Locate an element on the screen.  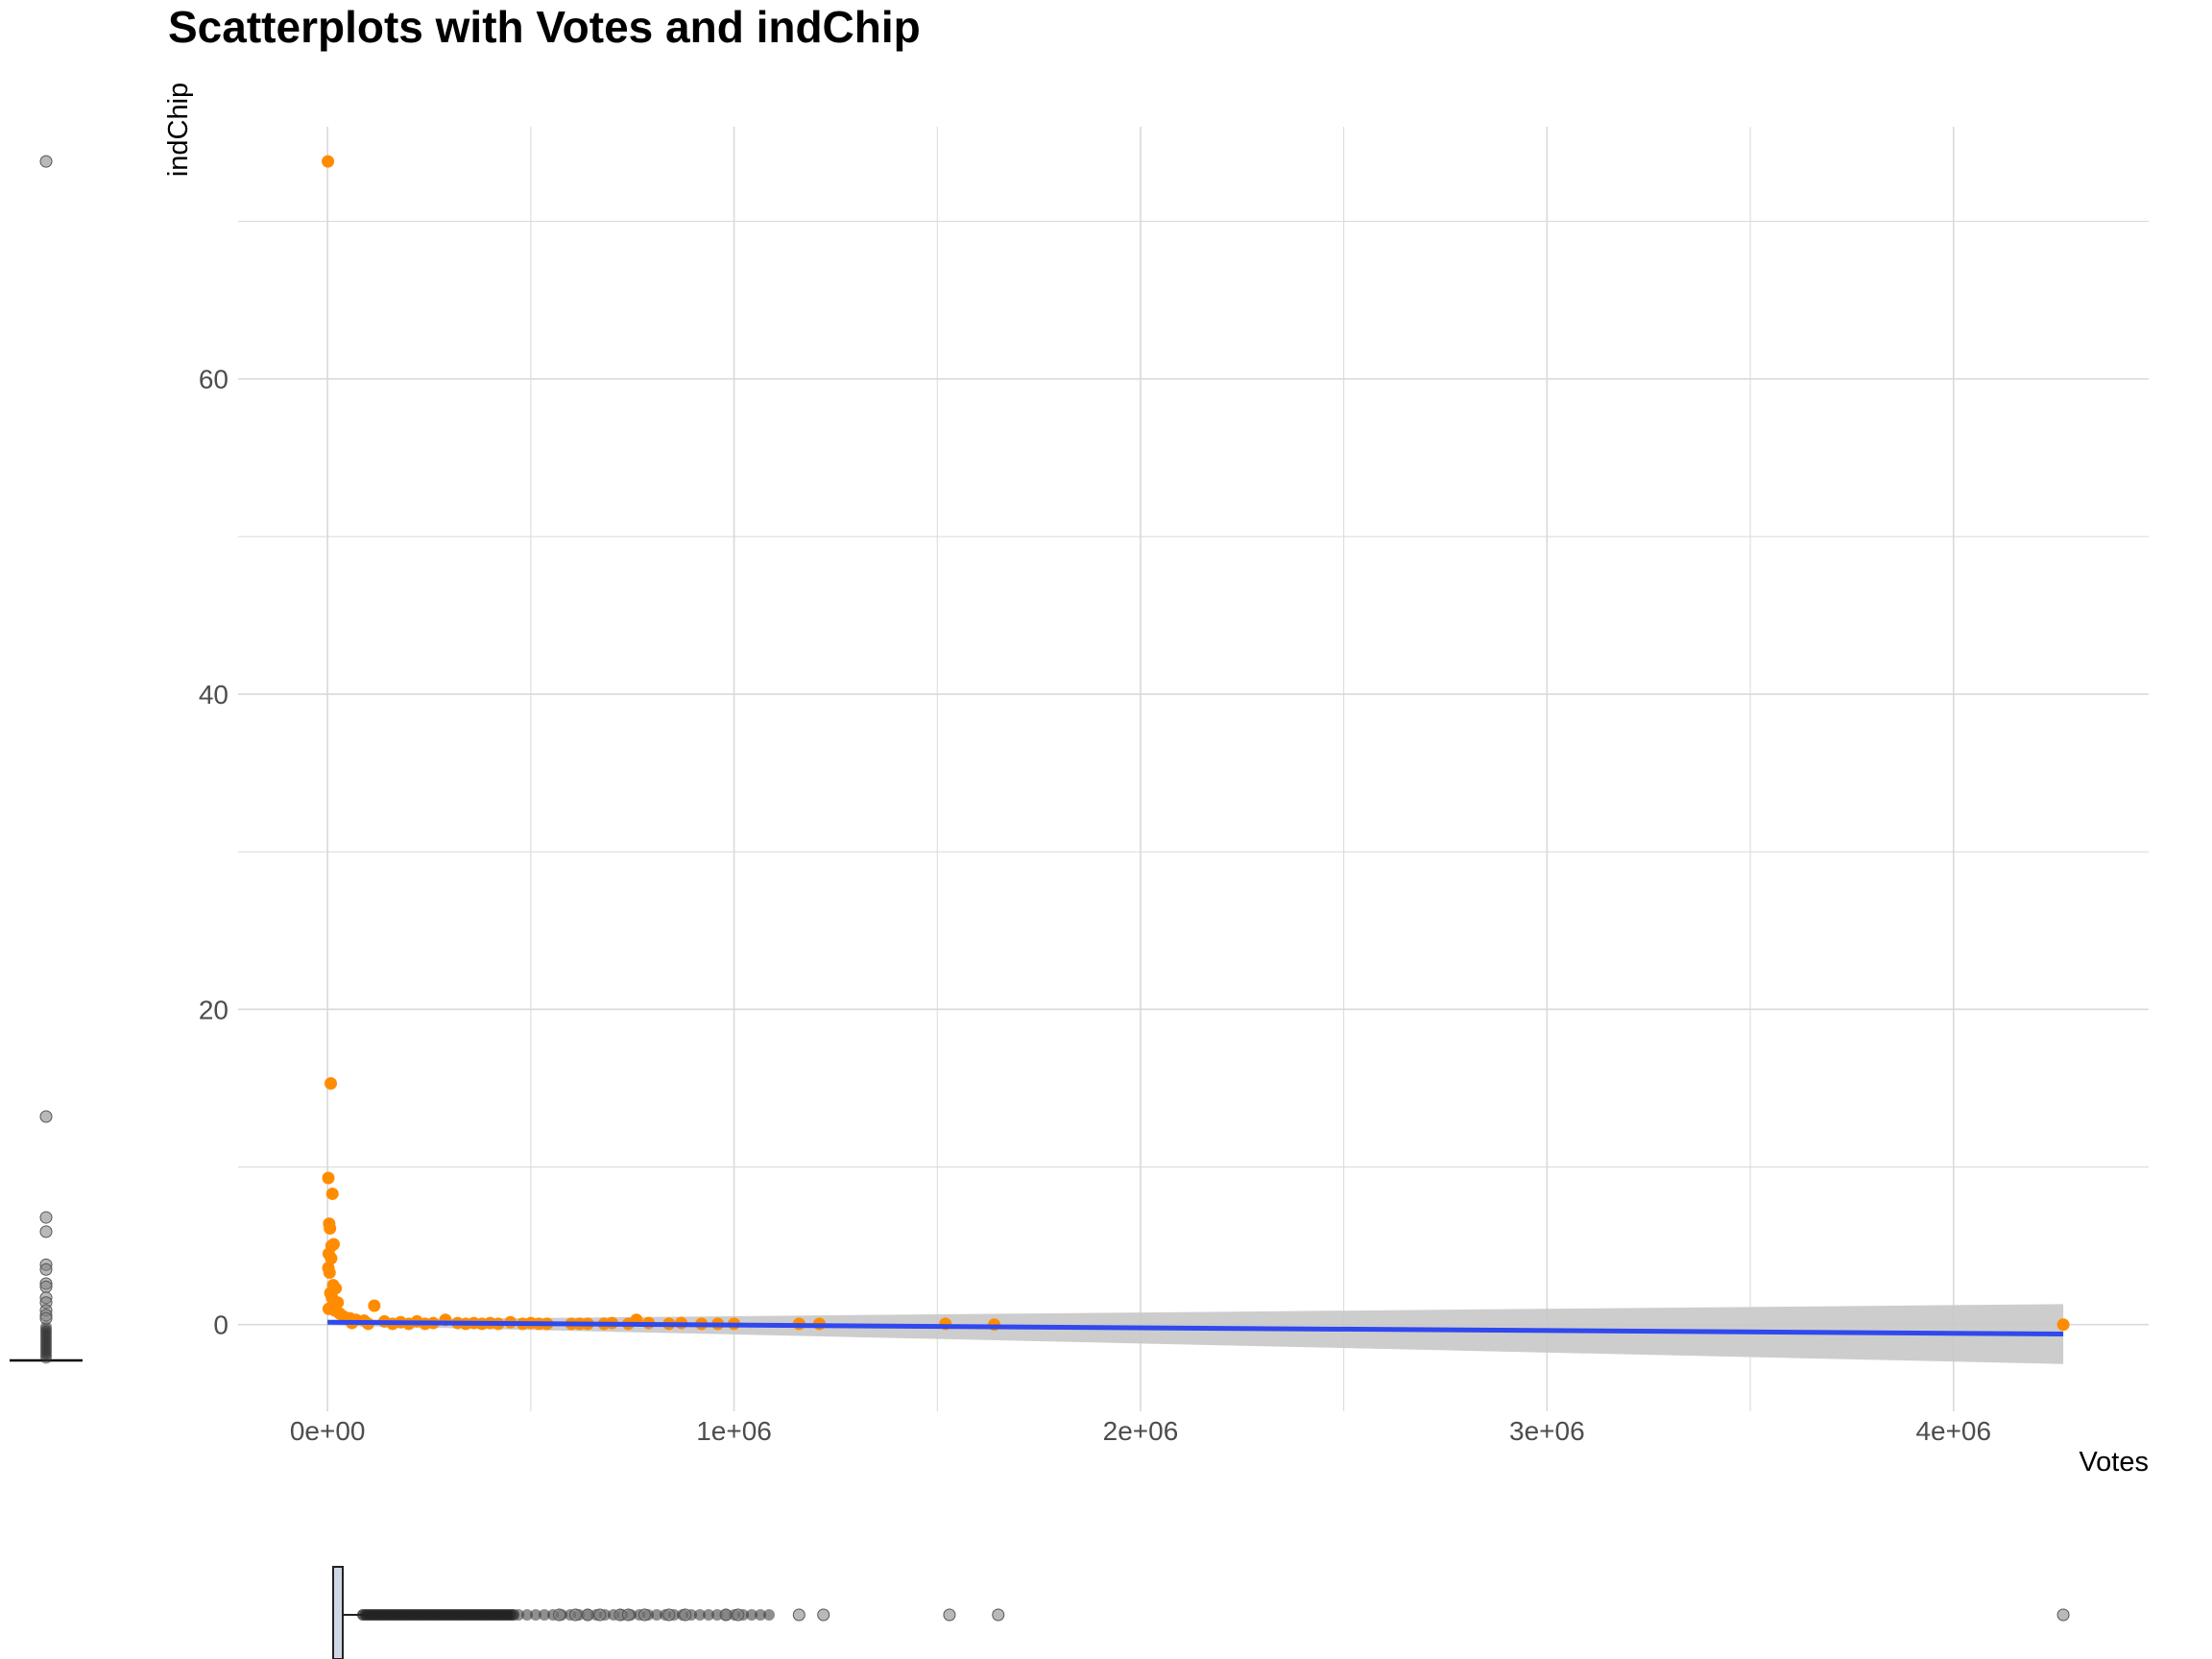
y-tick-labels: 0 20 40 60 is located at coordinates (213, 852).